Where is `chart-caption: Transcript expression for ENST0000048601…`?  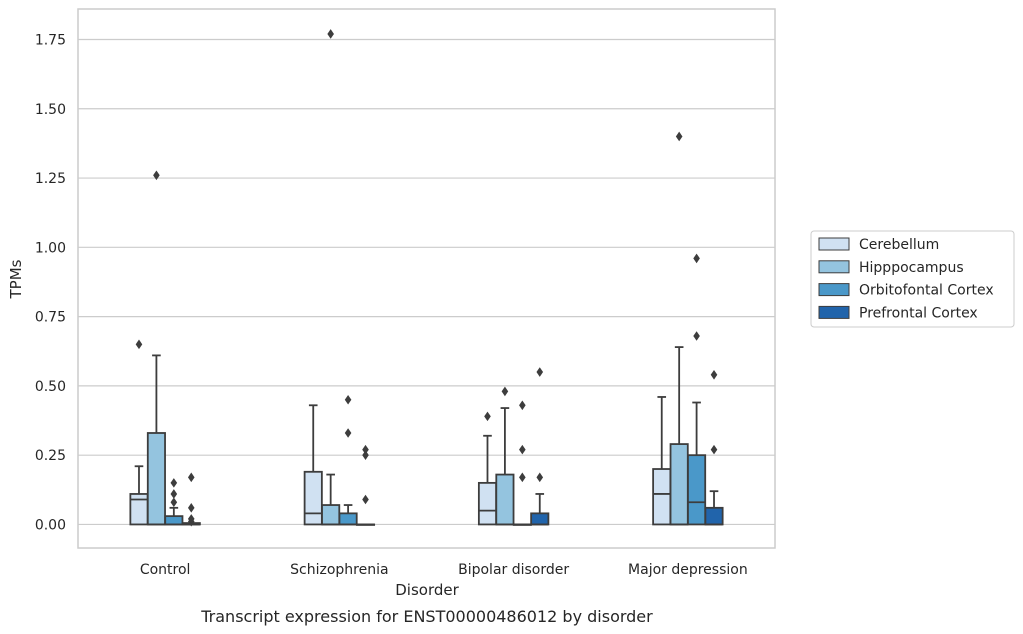
chart-caption: Transcript expression for ENST0000048601… is located at coordinates (426, 616).